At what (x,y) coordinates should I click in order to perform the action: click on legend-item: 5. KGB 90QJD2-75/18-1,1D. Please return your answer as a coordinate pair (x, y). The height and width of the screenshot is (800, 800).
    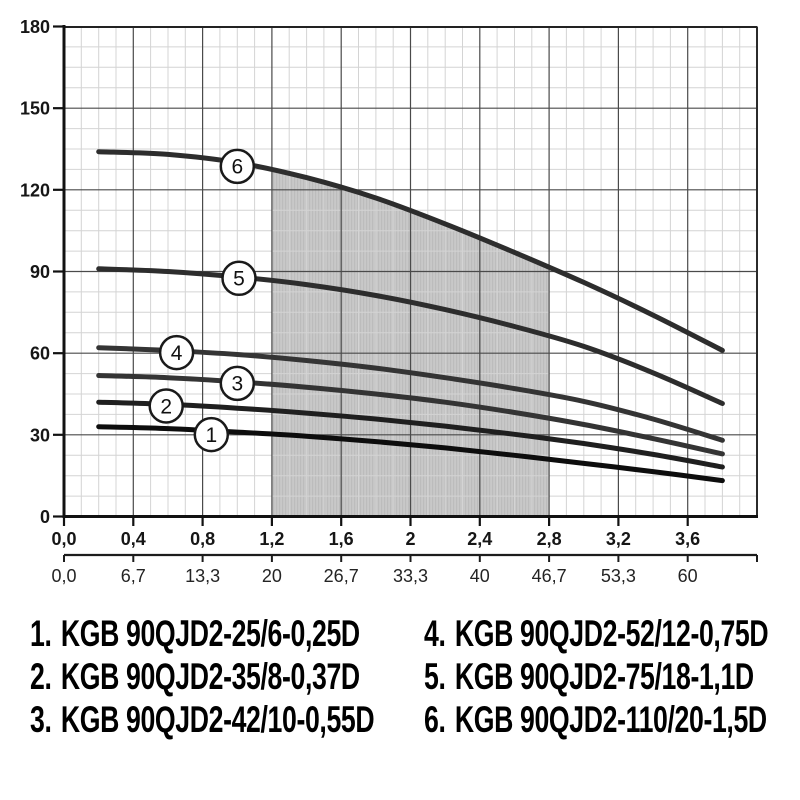
    Looking at the image, I should click on (596, 676).